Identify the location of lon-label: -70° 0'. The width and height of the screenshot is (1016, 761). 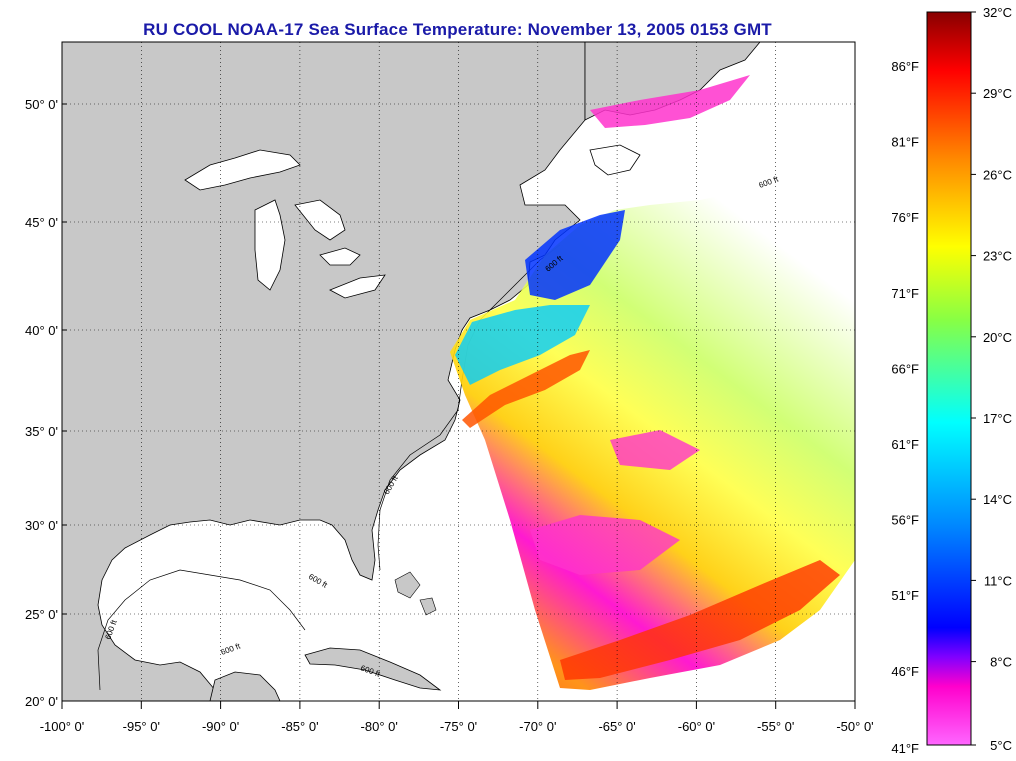
(537, 726).